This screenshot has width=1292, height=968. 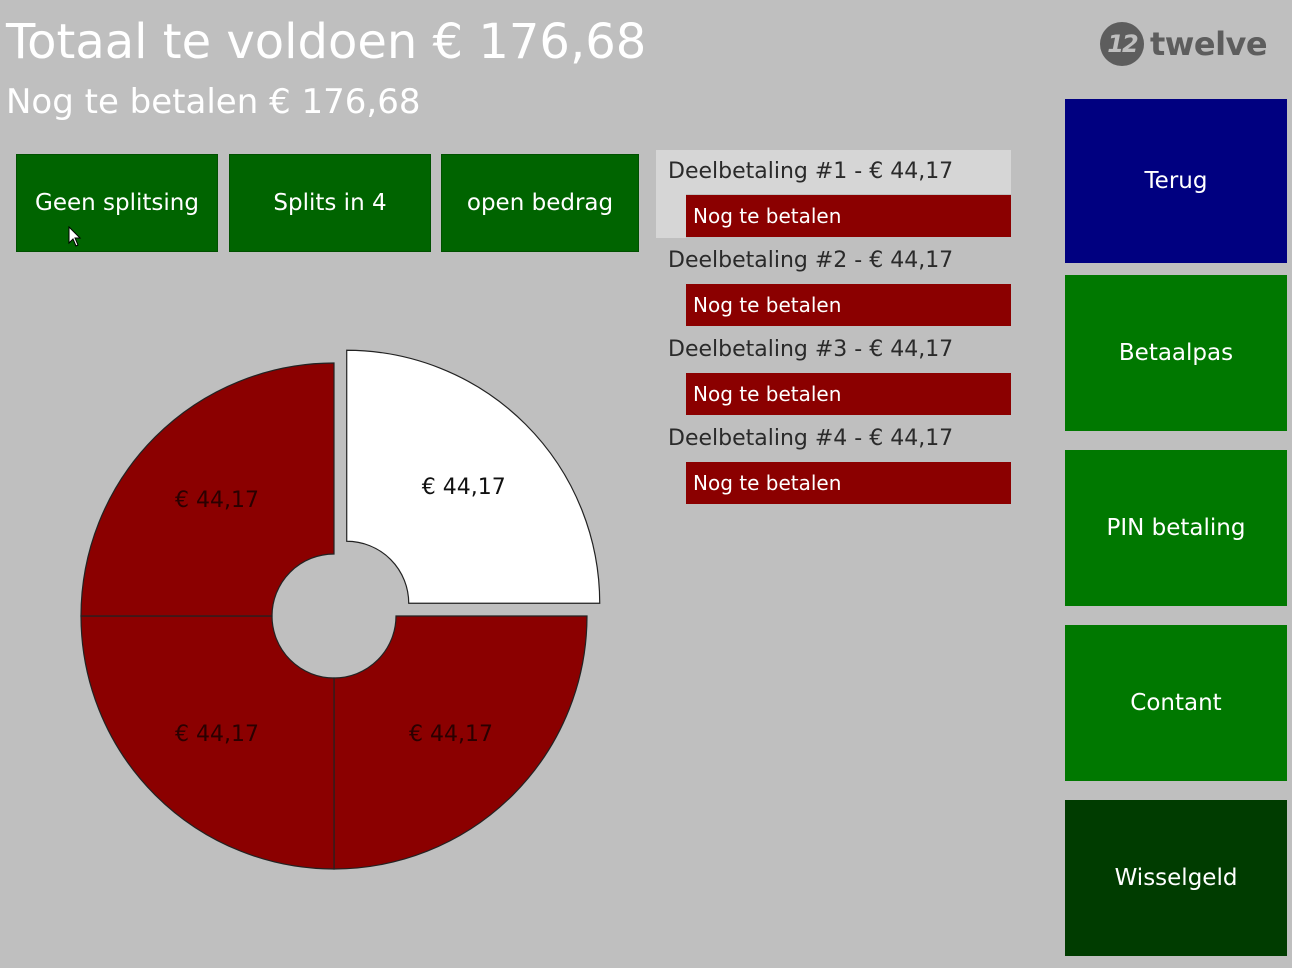 I want to click on partial-payment-item: Deelbetaling #4 - € 44,17 Nog te betalen, so click(x=833, y=461).